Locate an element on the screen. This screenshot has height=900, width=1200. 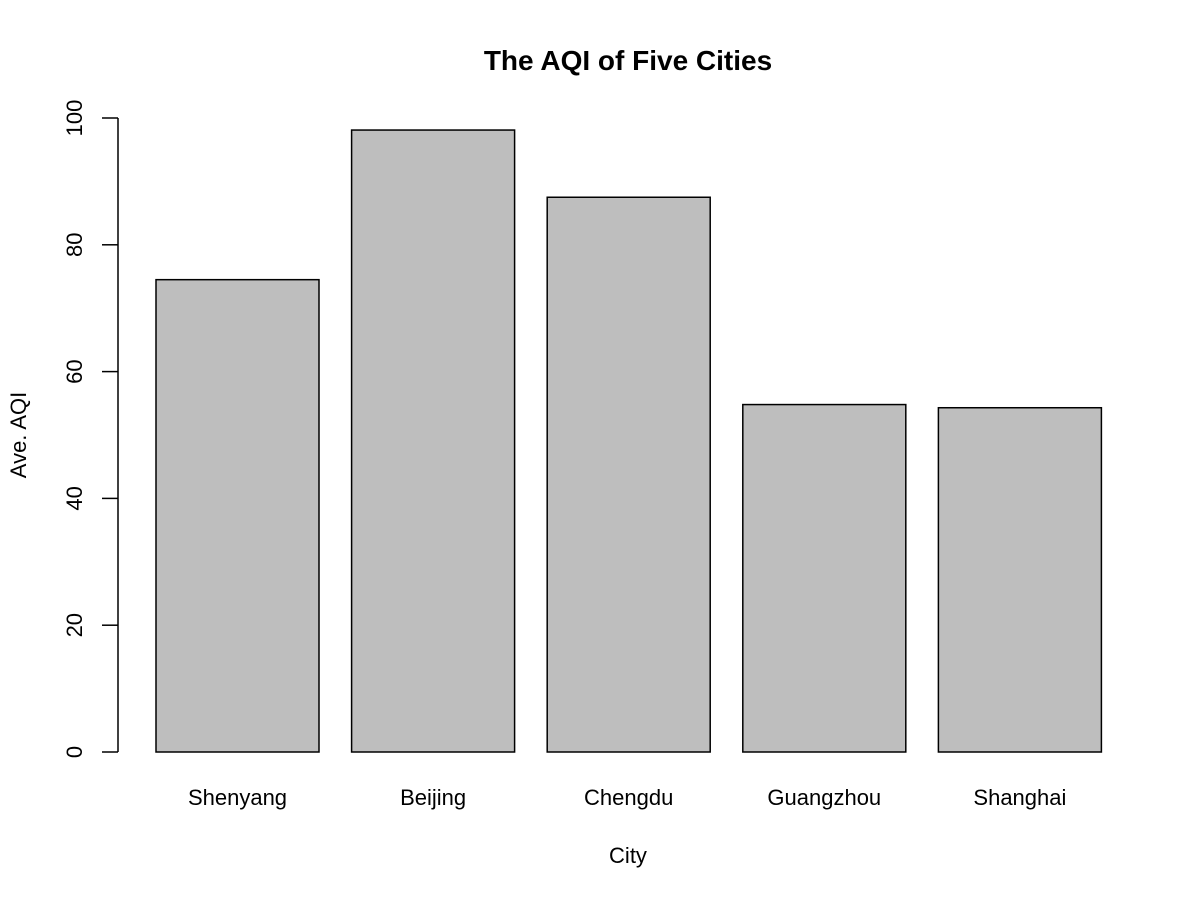
chart-title: The AQI of Five Cities is located at coordinates (628, 60).